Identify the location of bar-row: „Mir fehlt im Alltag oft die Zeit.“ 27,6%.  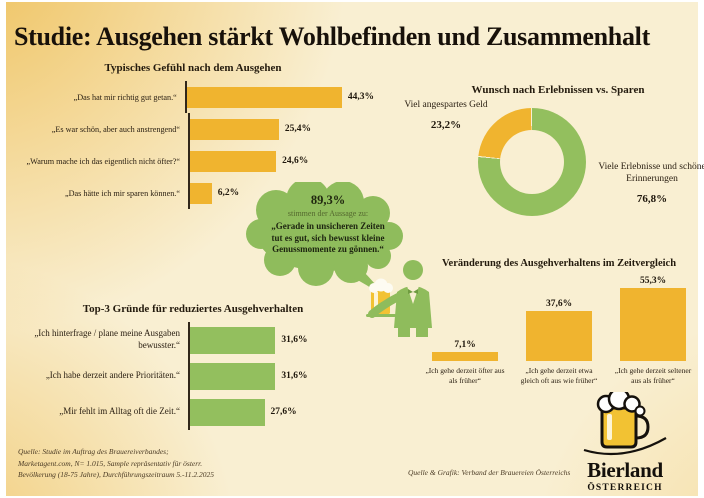
(193, 412).